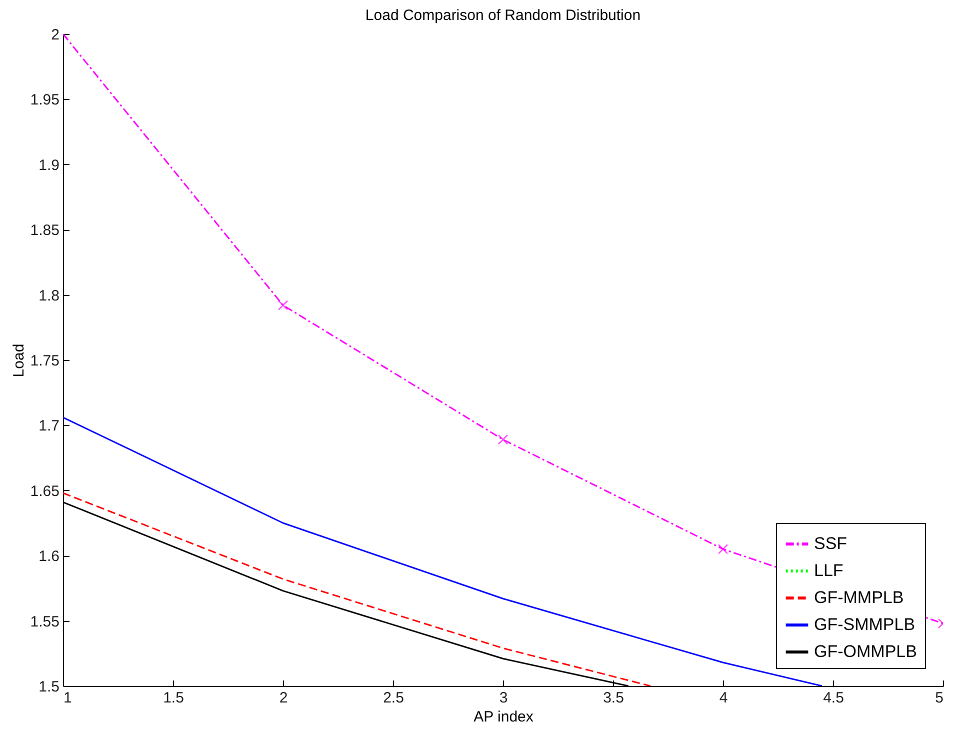  I want to click on legend-label: GF-MMPLB, so click(859, 597).